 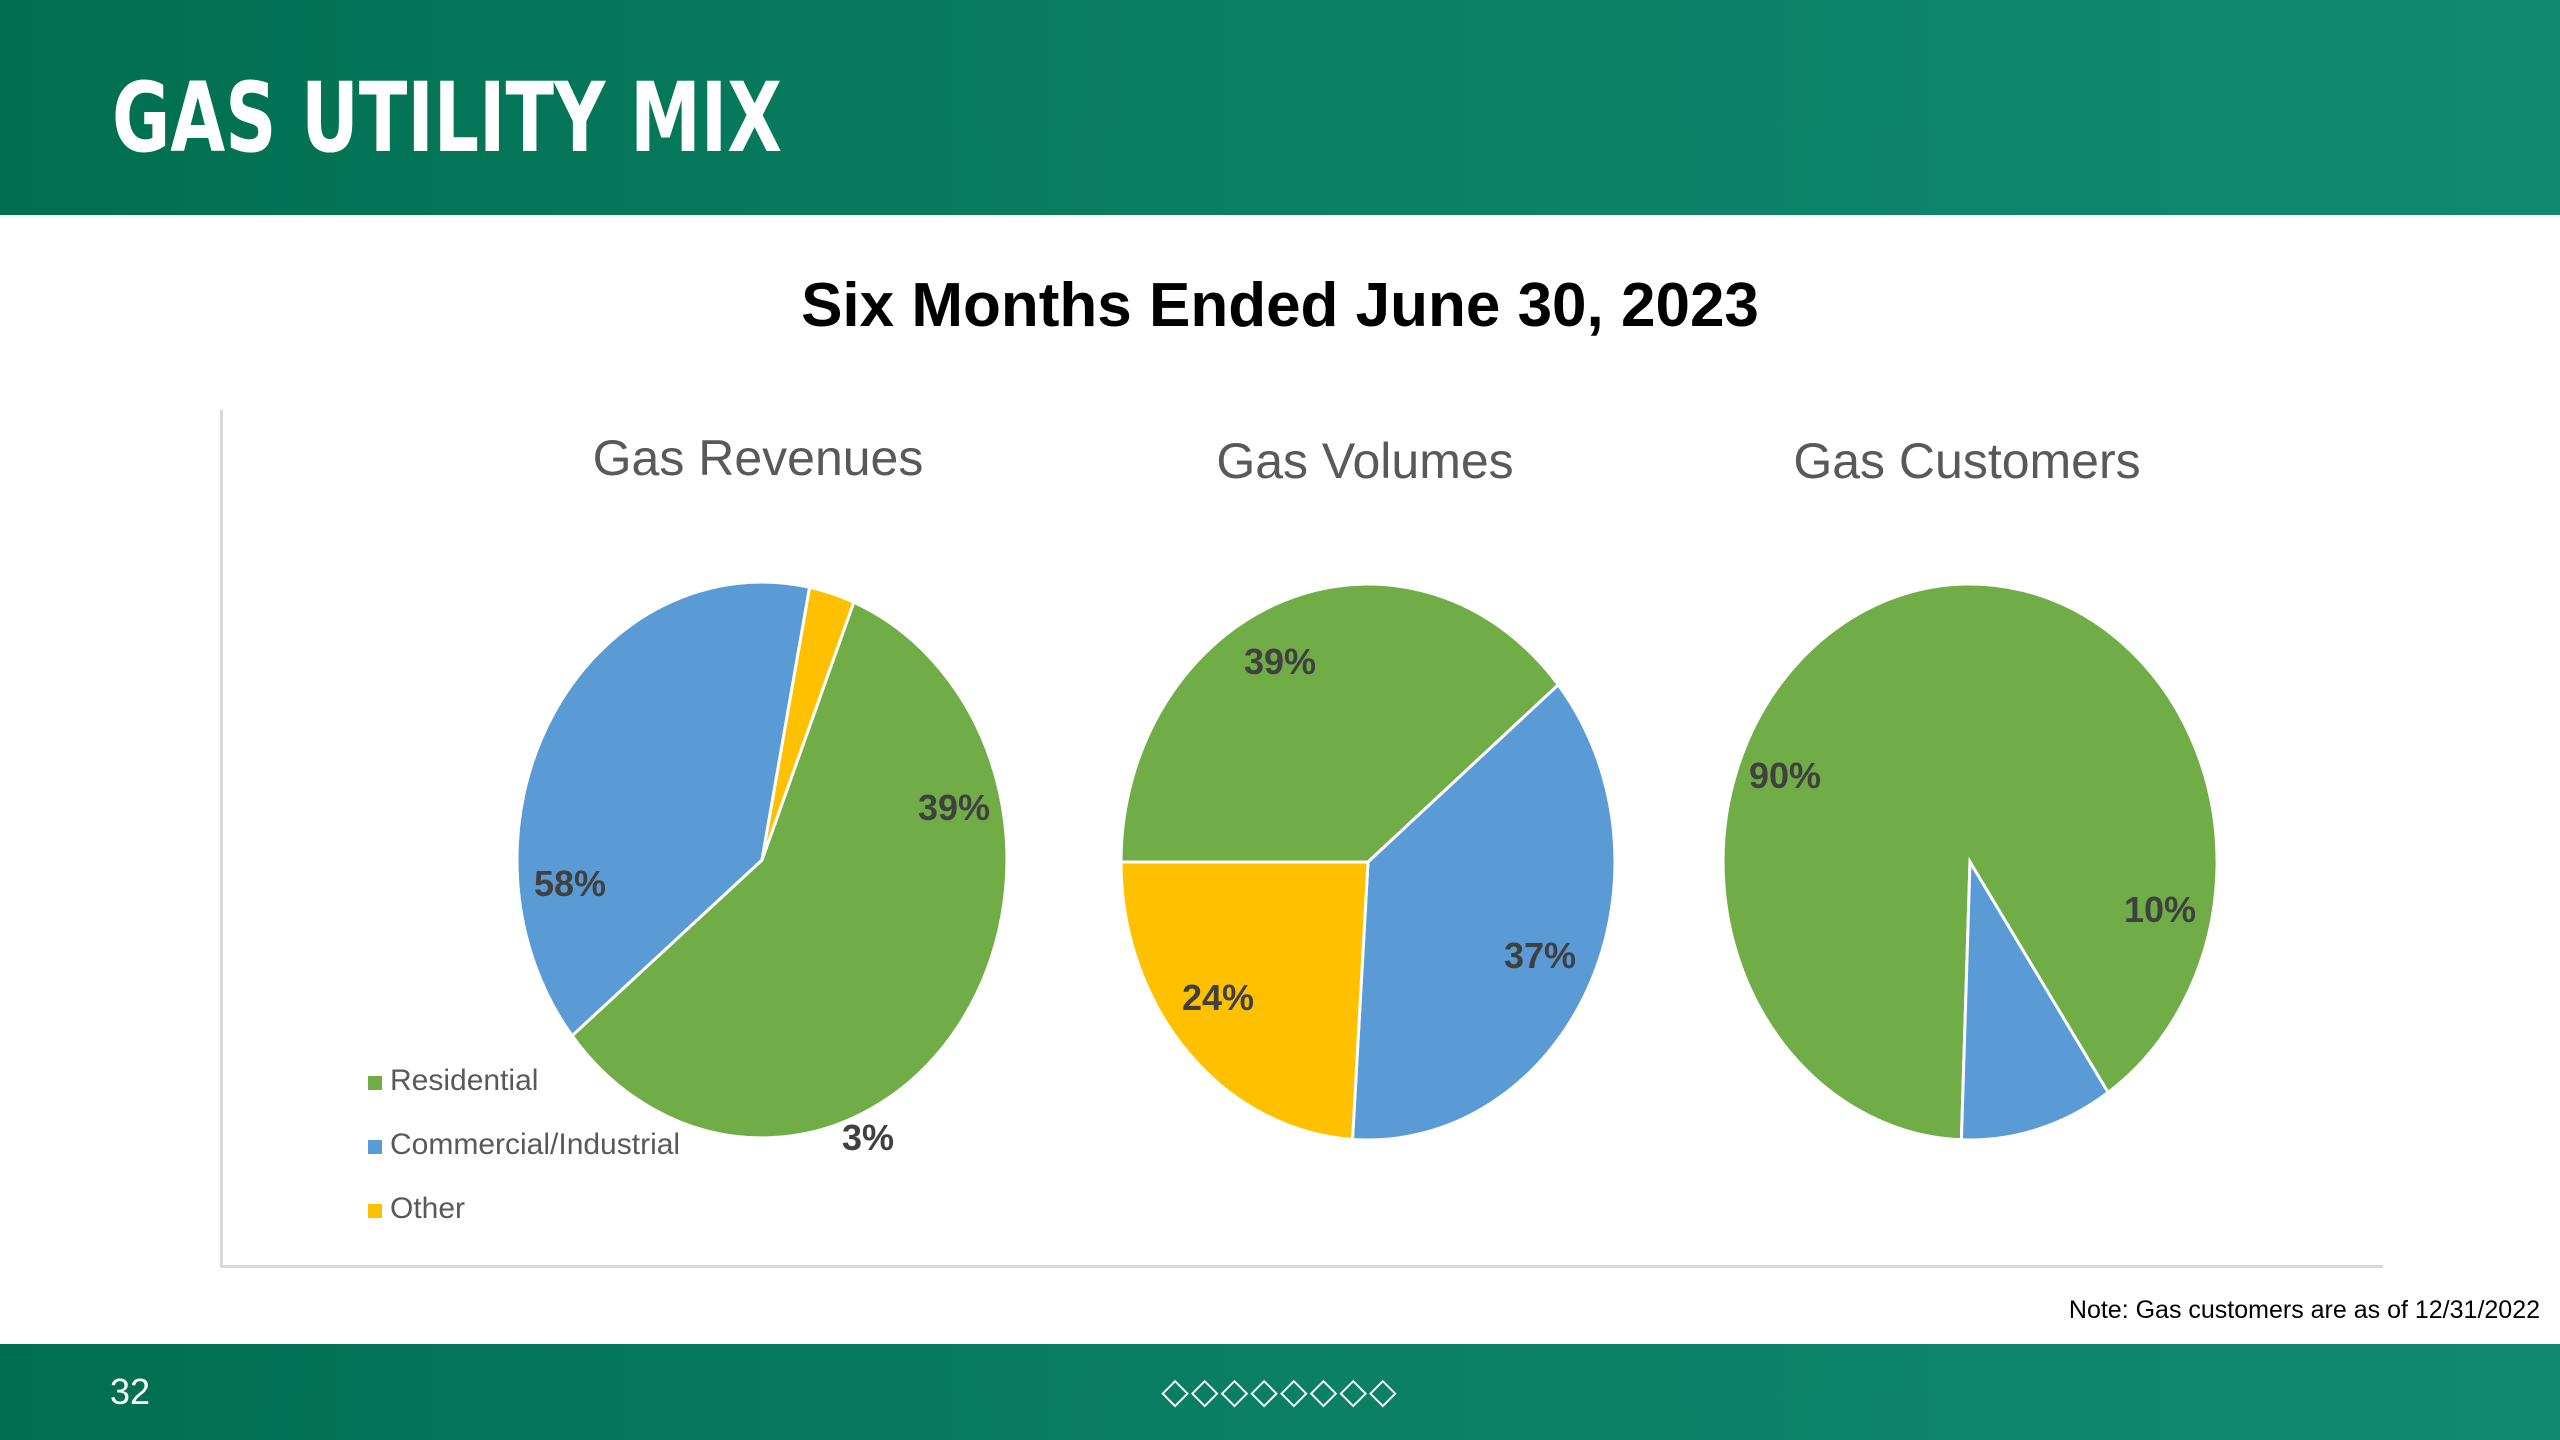 What do you see at coordinates (1966, 461) in the screenshot?
I see `pie-chart-title: Gas Customers` at bounding box center [1966, 461].